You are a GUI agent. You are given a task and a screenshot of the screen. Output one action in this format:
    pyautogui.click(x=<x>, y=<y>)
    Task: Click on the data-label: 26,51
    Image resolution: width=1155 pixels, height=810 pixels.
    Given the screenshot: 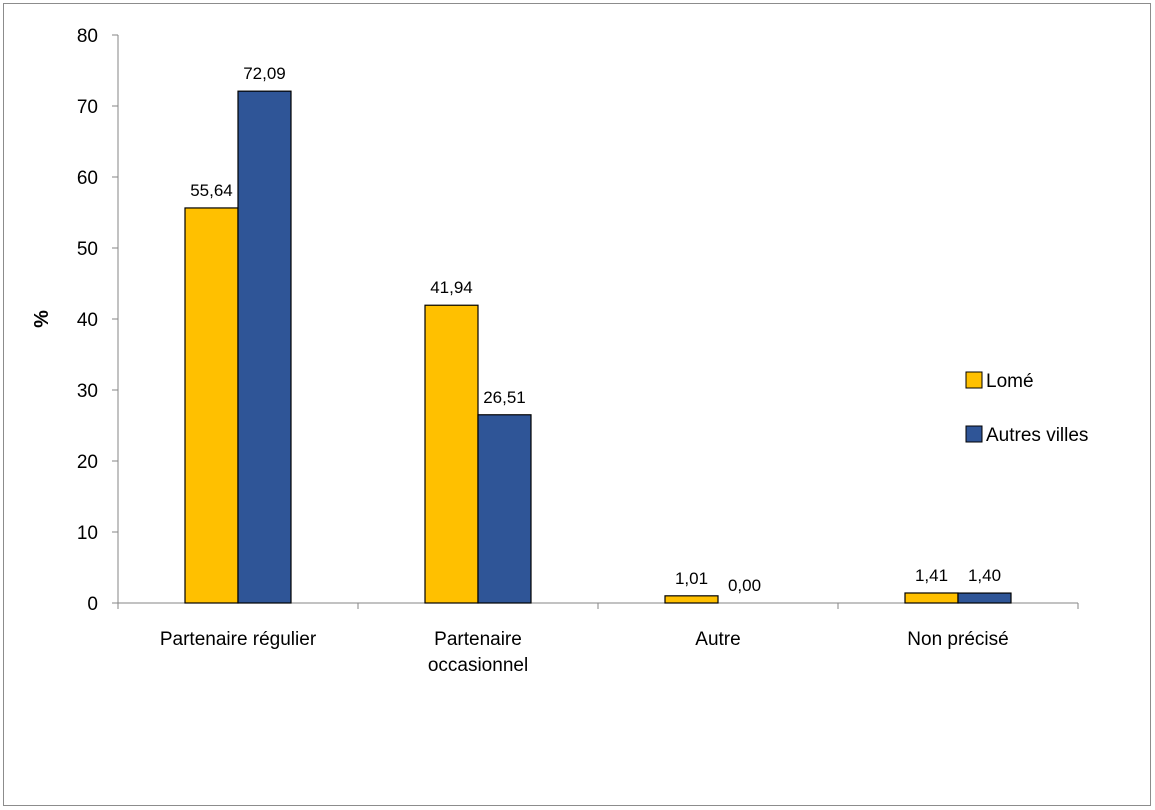 What is the action you would take?
    pyautogui.click(x=504, y=397)
    